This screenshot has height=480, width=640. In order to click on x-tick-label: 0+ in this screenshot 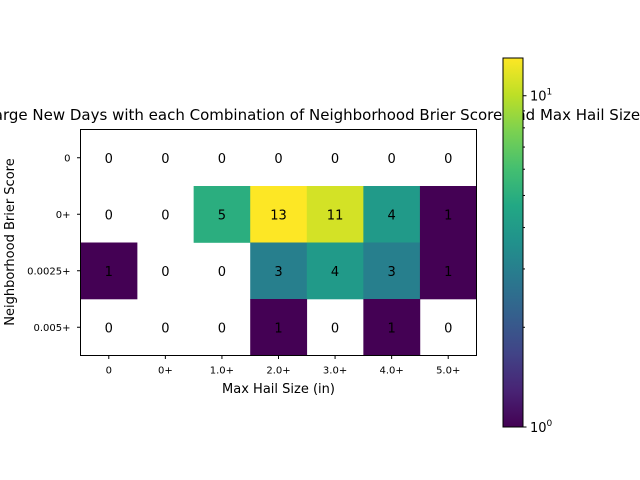, I will do `click(165, 371)`.